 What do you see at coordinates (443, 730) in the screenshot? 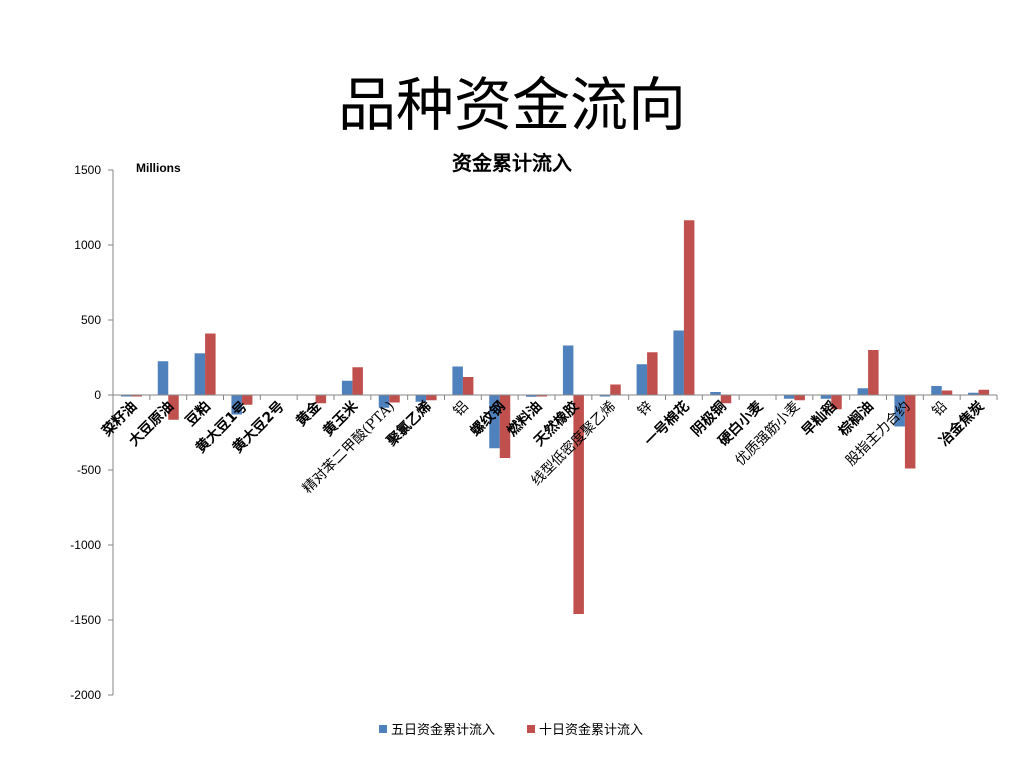
I see `legend-label: 五日资金累计流入` at bounding box center [443, 730].